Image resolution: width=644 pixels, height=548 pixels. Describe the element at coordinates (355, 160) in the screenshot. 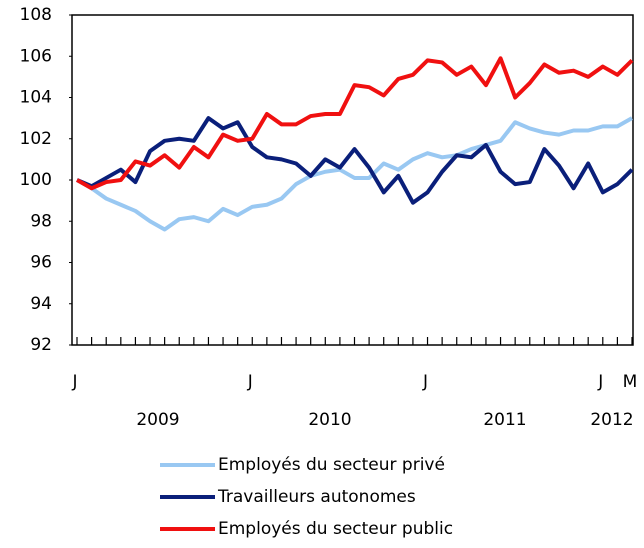

I see `series-line` at that location.